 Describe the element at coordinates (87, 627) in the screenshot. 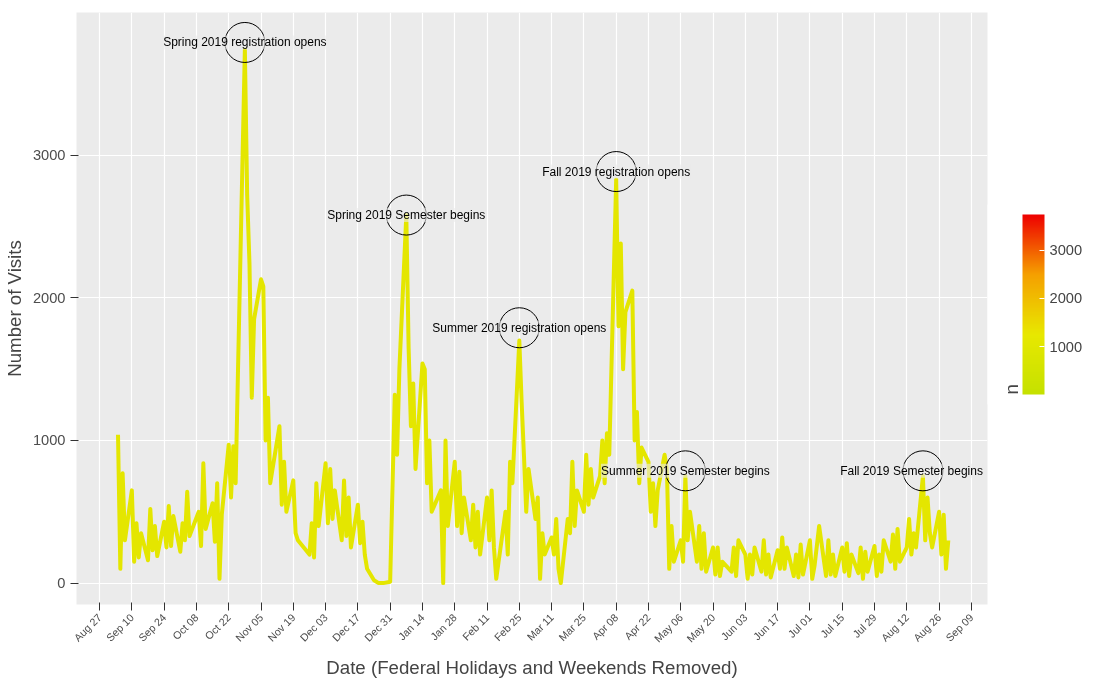

I see `x-tick-label: Aug 27` at that location.